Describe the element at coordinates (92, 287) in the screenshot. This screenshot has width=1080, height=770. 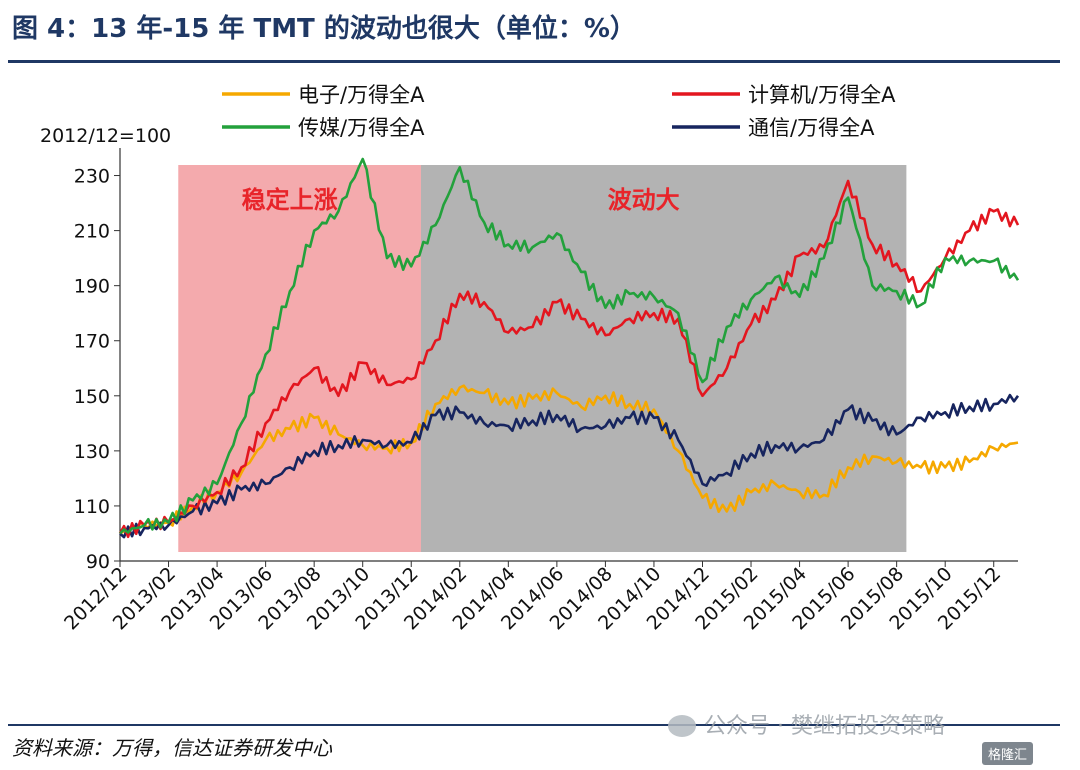
I see `y-tick-label: 190` at that location.